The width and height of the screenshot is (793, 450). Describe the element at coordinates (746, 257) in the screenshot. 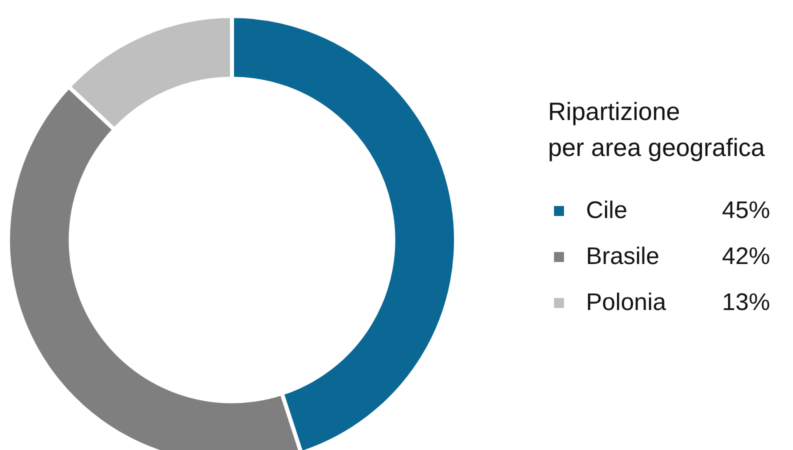

I see `data-label: 42%` at that location.